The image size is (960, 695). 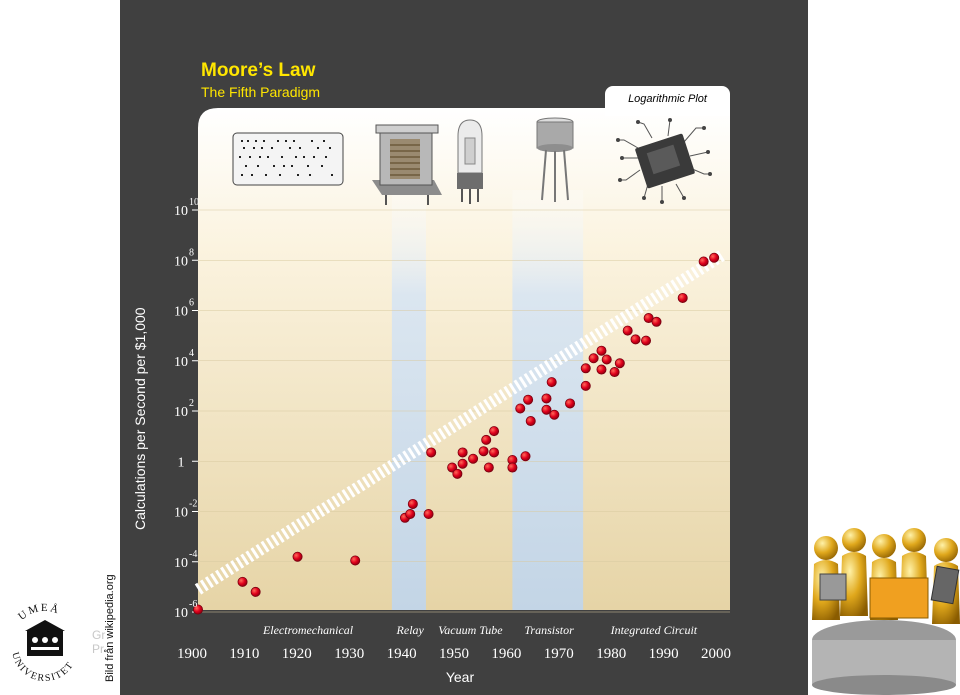 I want to click on y-tick-exponent: 8, so click(x=191, y=252).